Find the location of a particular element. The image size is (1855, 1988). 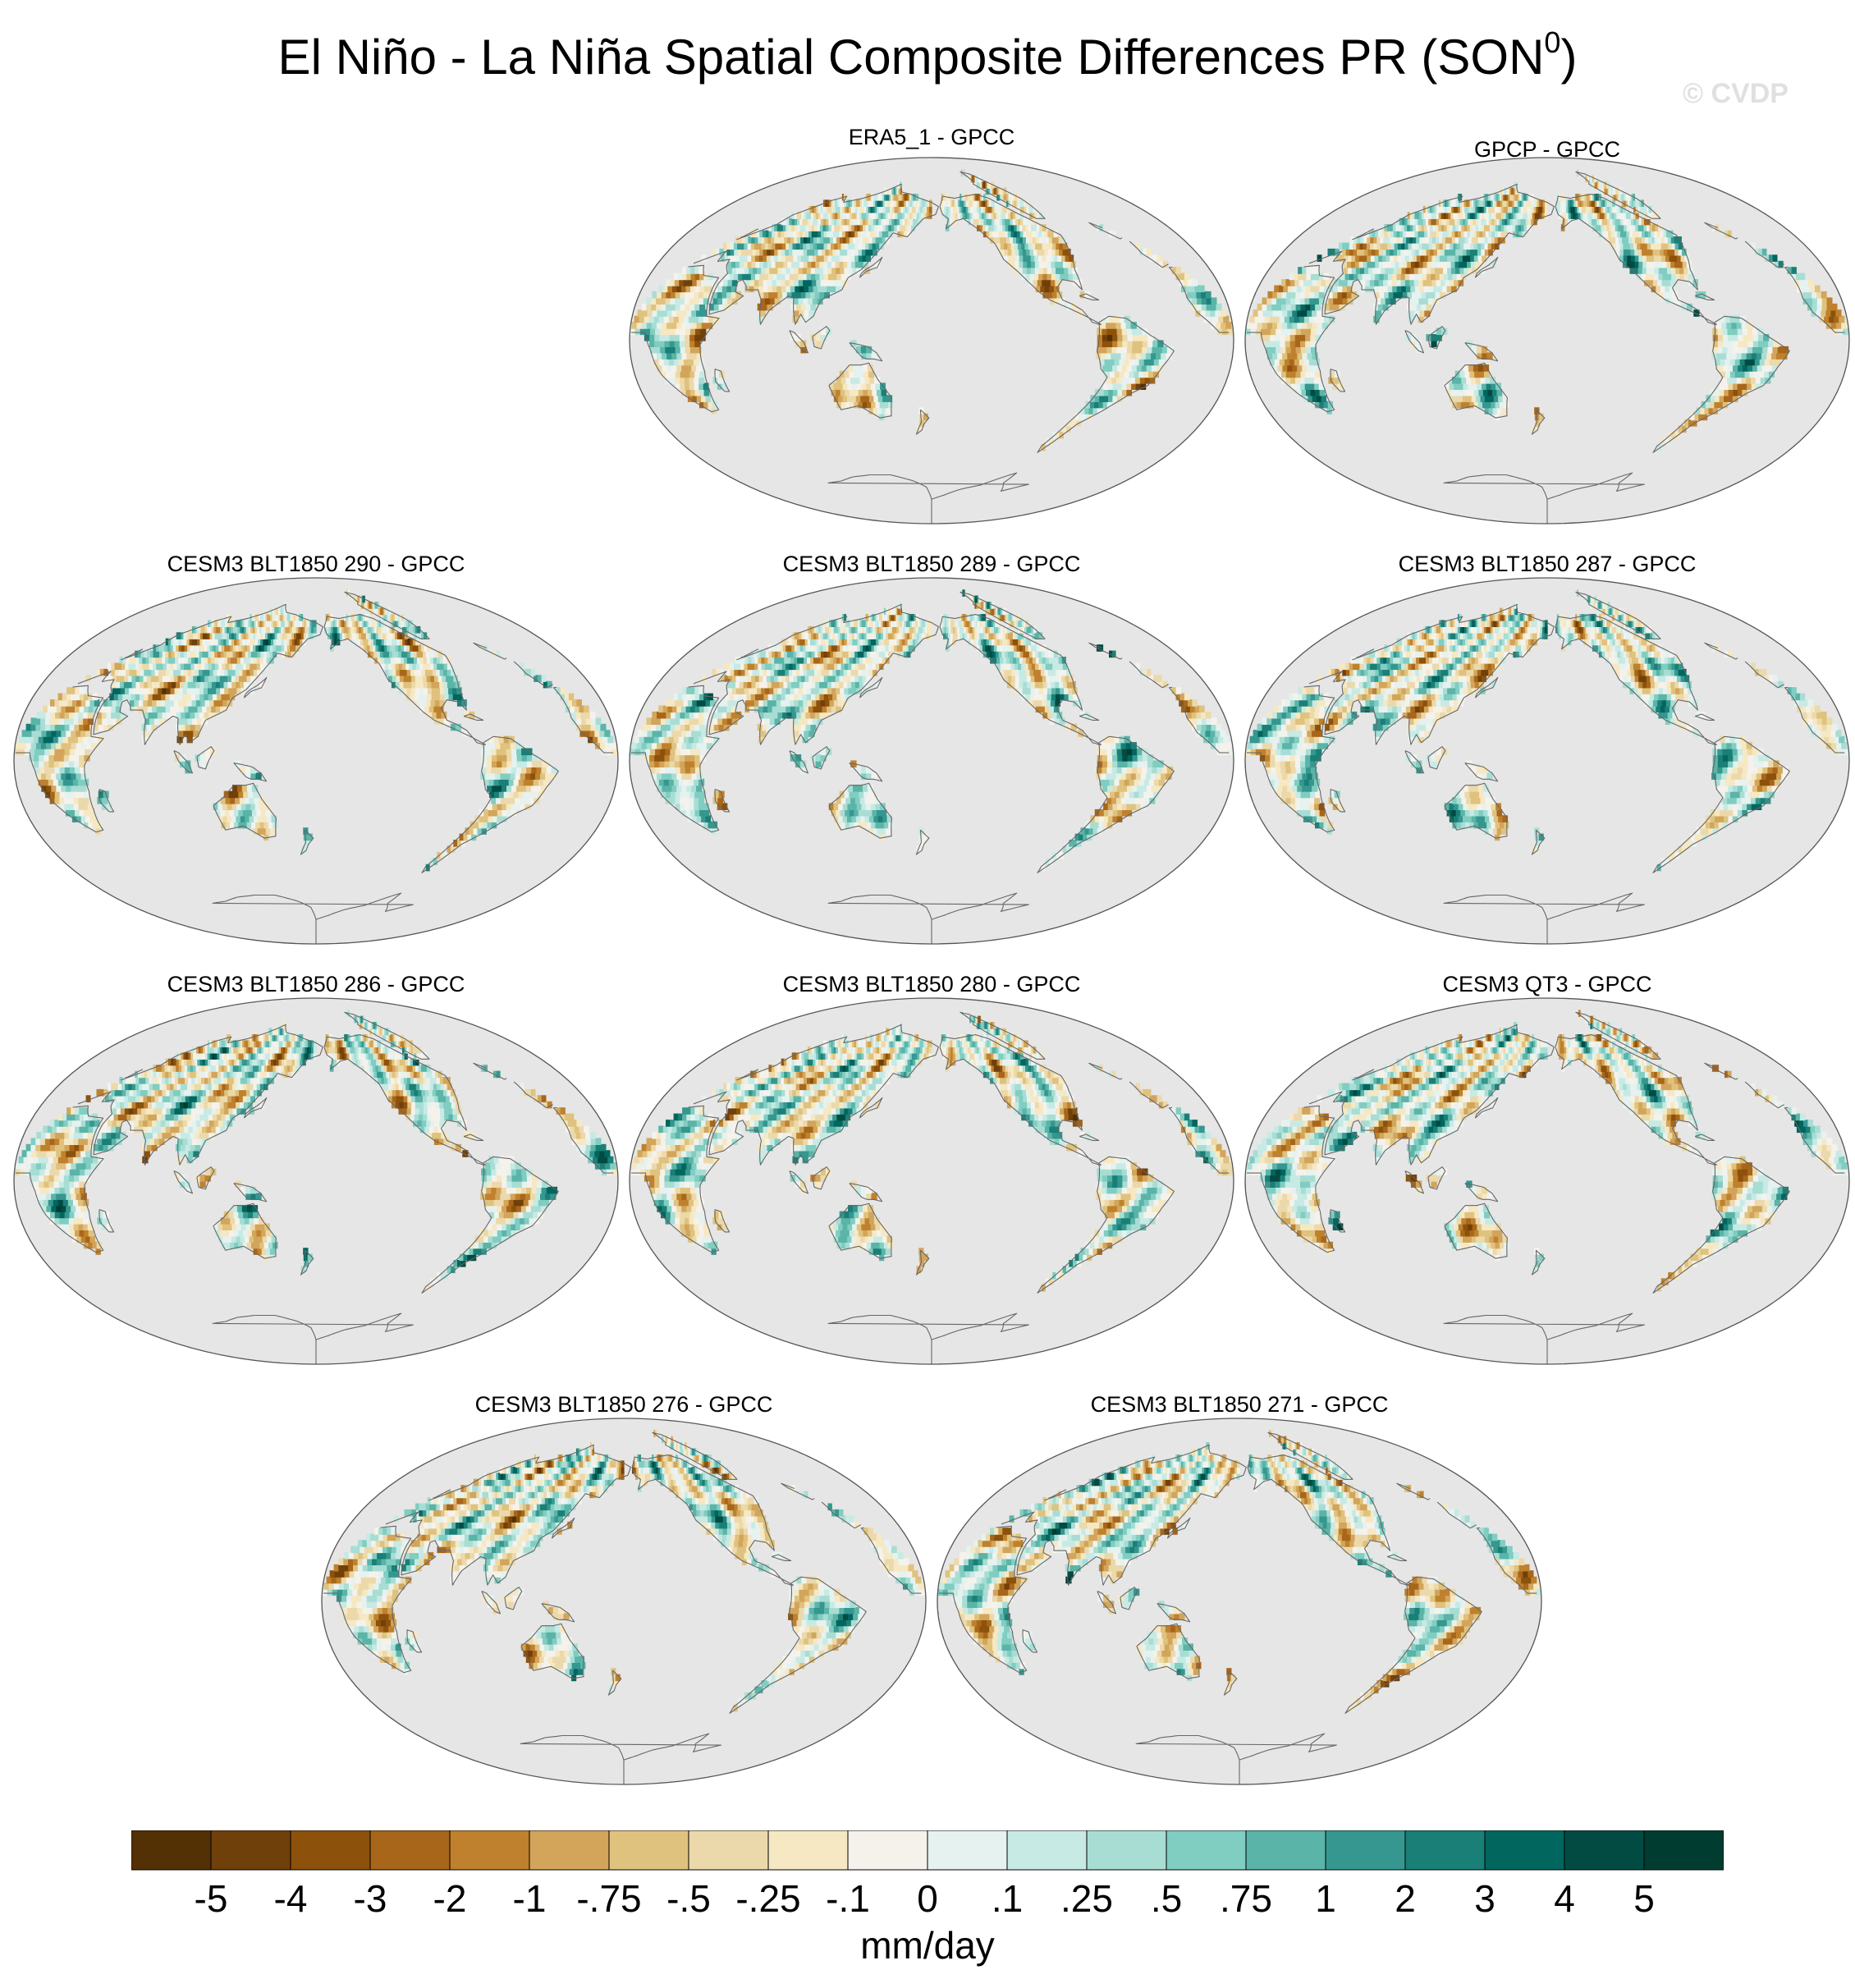

colorbar-tick-label: -5 is located at coordinates (211, 1899).